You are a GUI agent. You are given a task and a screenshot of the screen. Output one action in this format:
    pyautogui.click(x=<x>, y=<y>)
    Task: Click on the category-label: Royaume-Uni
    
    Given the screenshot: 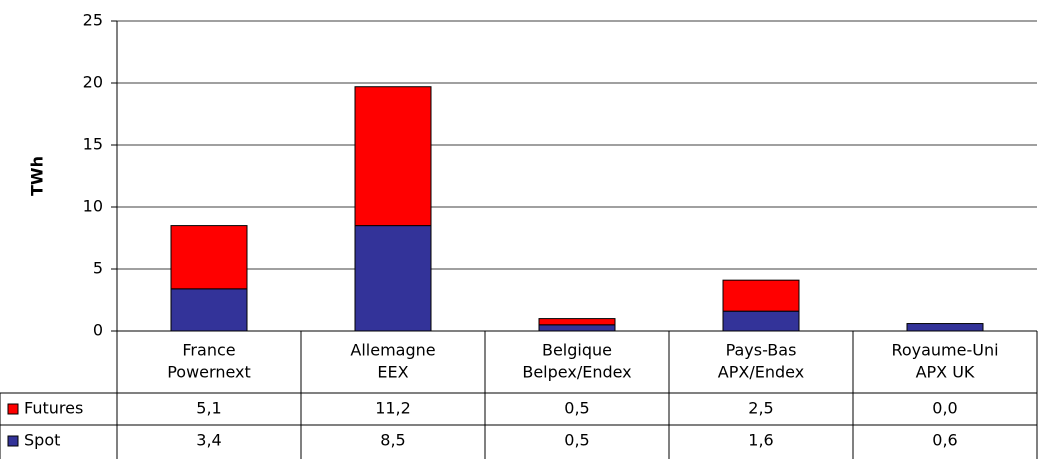 What is the action you would take?
    pyautogui.click(x=944, y=350)
    